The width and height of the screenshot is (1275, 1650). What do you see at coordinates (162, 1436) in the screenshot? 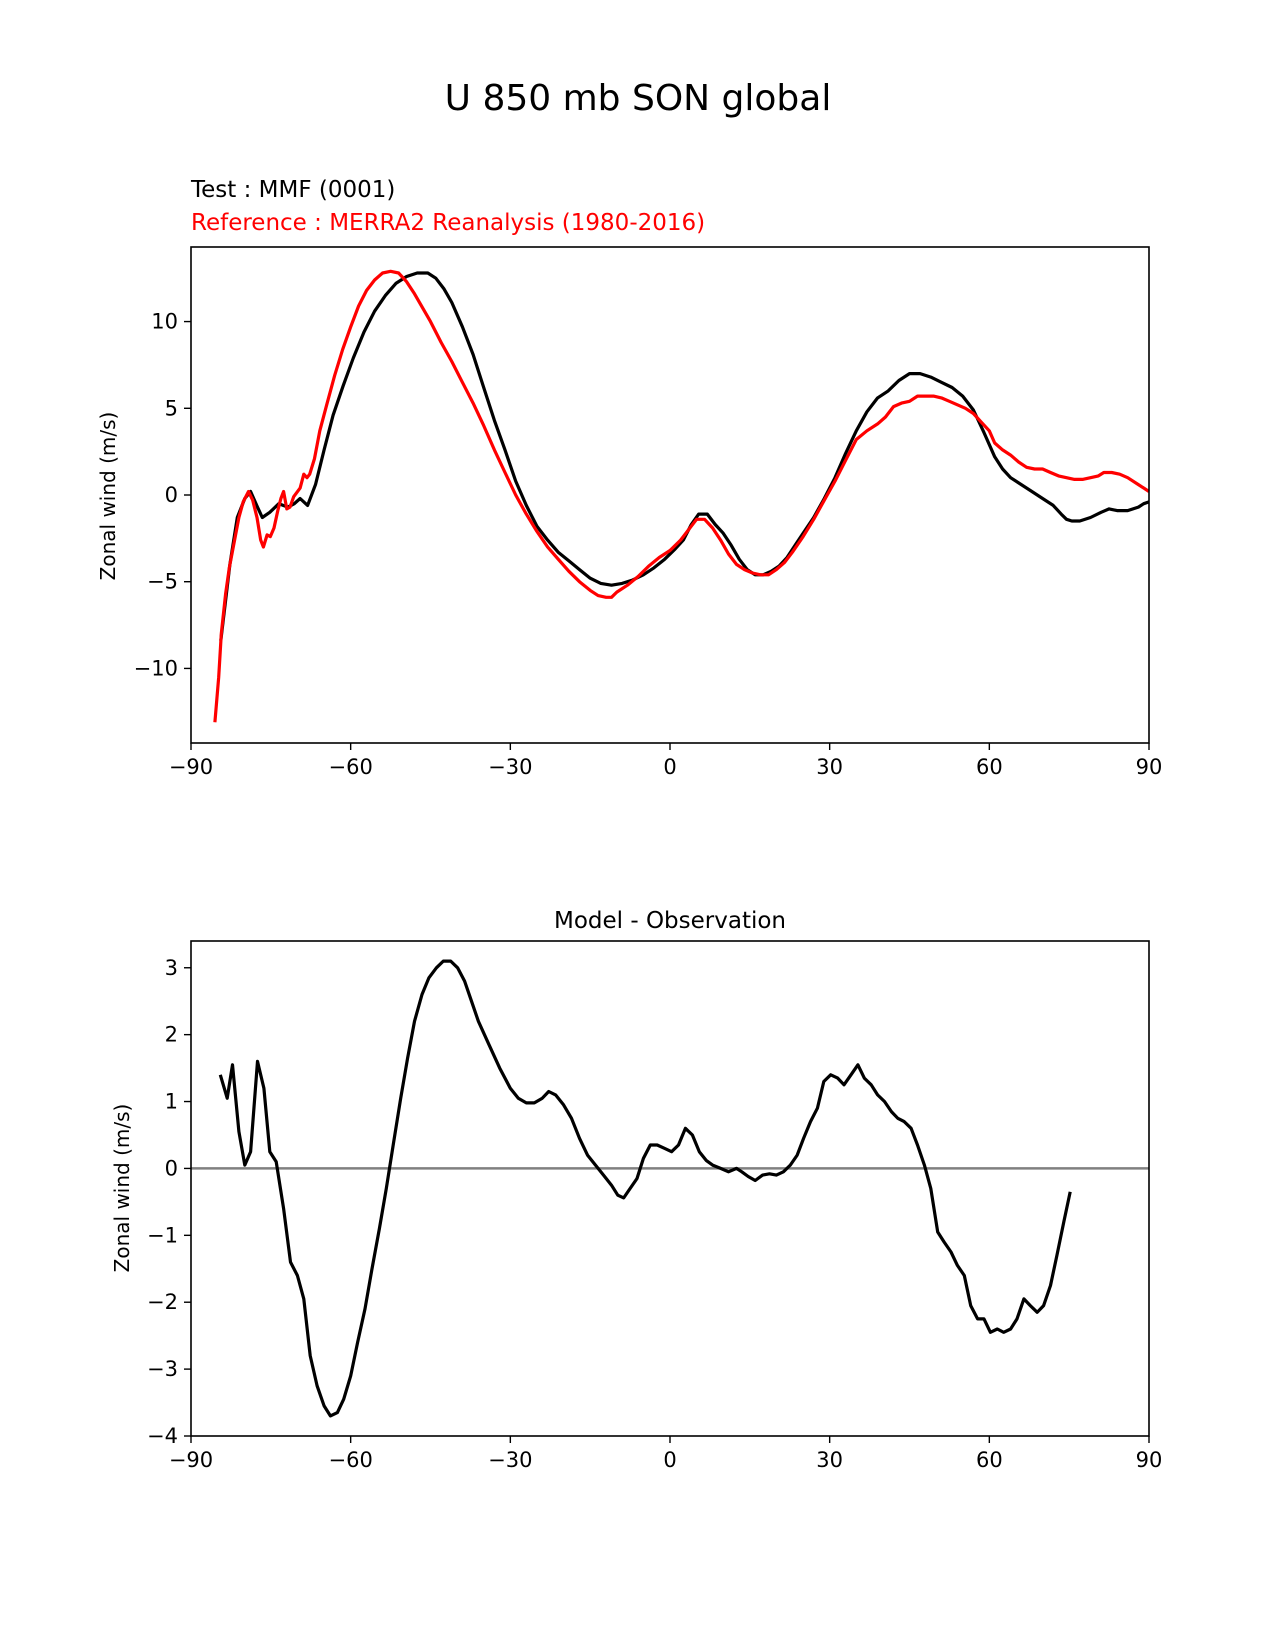
I see `bottom-y-tick-label: −4` at bounding box center [162, 1436].